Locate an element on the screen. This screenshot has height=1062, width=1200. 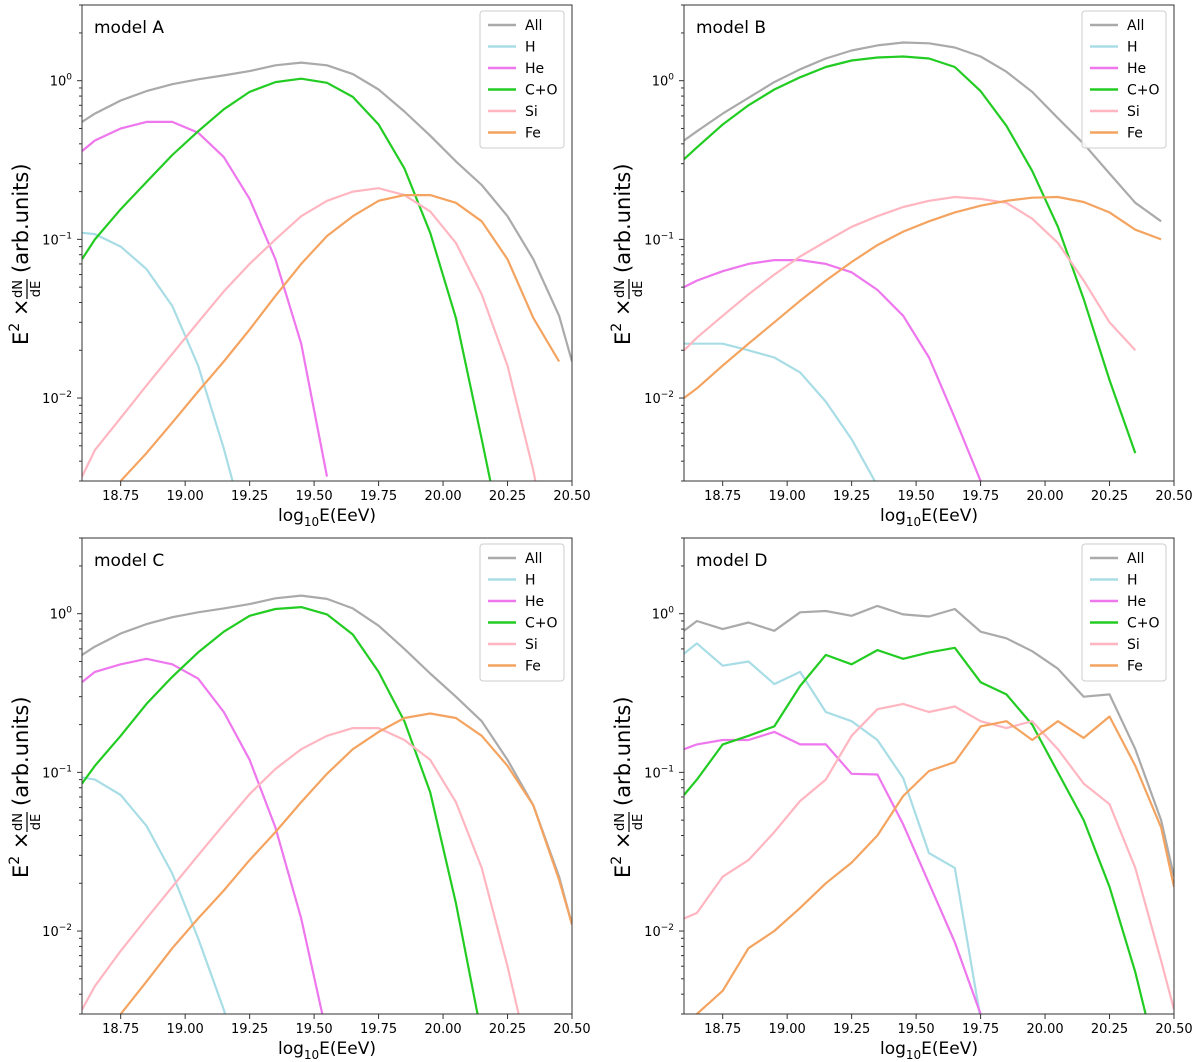
panel-title: model A is located at coordinates (129, 28).